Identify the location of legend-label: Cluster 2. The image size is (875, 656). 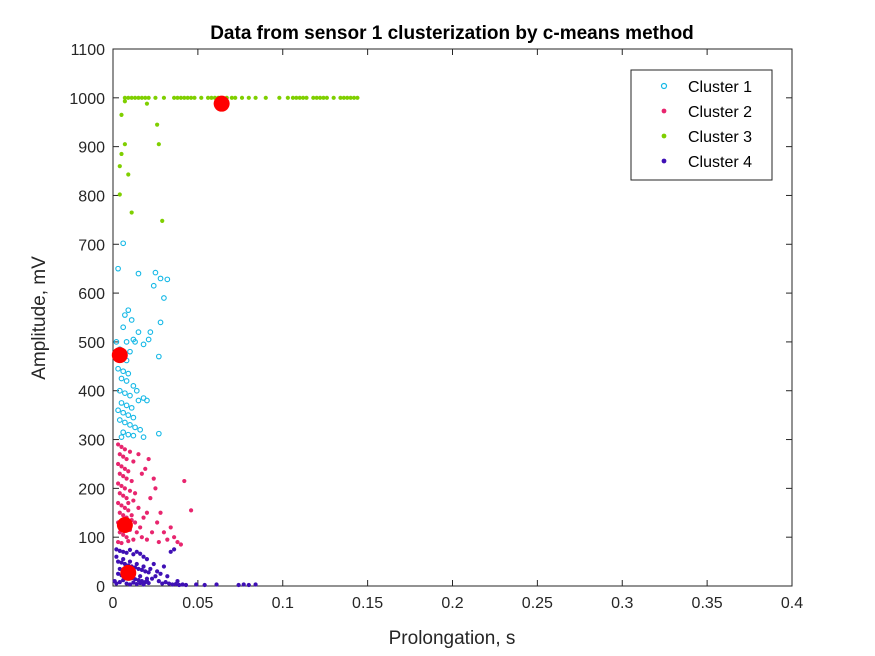
(720, 112).